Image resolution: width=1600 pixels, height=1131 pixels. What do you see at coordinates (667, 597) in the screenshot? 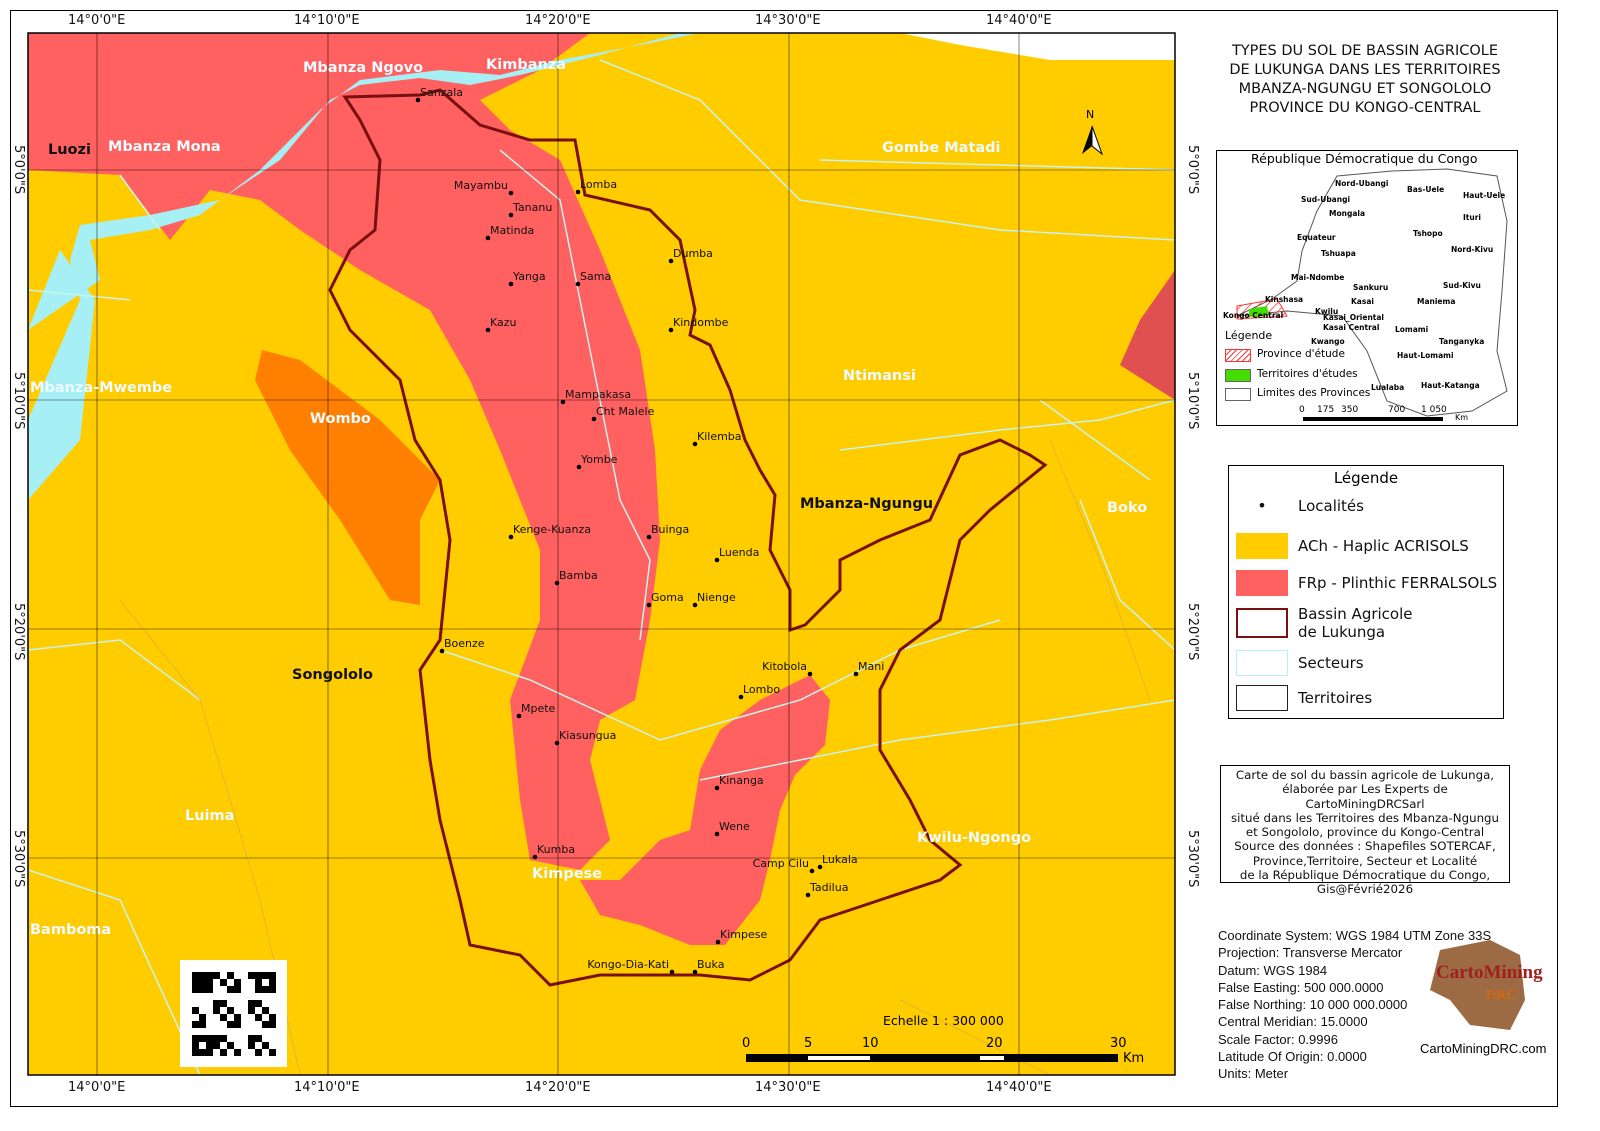
I see `locality-label: Goma` at bounding box center [667, 597].